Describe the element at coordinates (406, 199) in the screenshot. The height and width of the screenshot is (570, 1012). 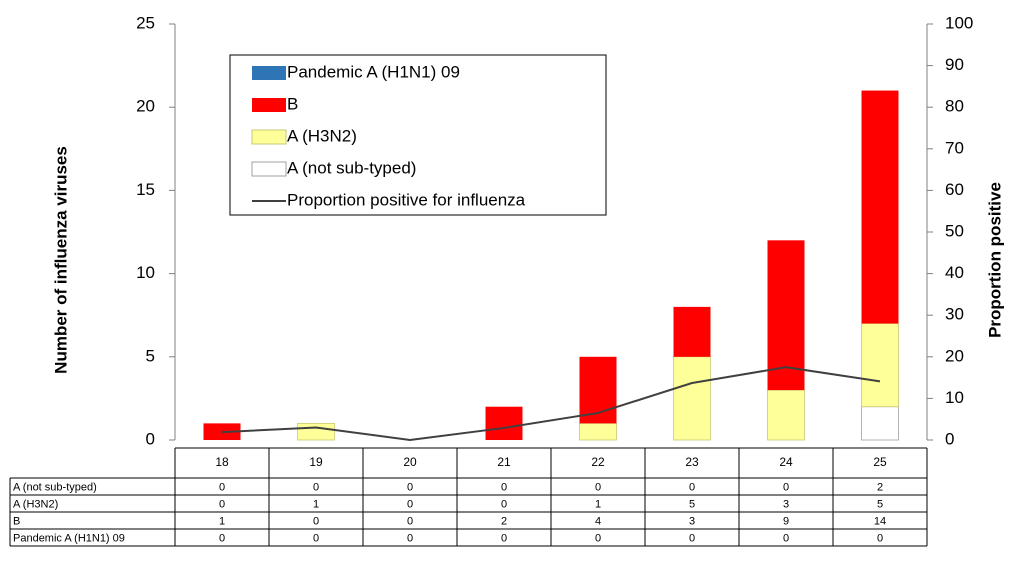
I see `legend-label: Proportion positive for influenza` at that location.